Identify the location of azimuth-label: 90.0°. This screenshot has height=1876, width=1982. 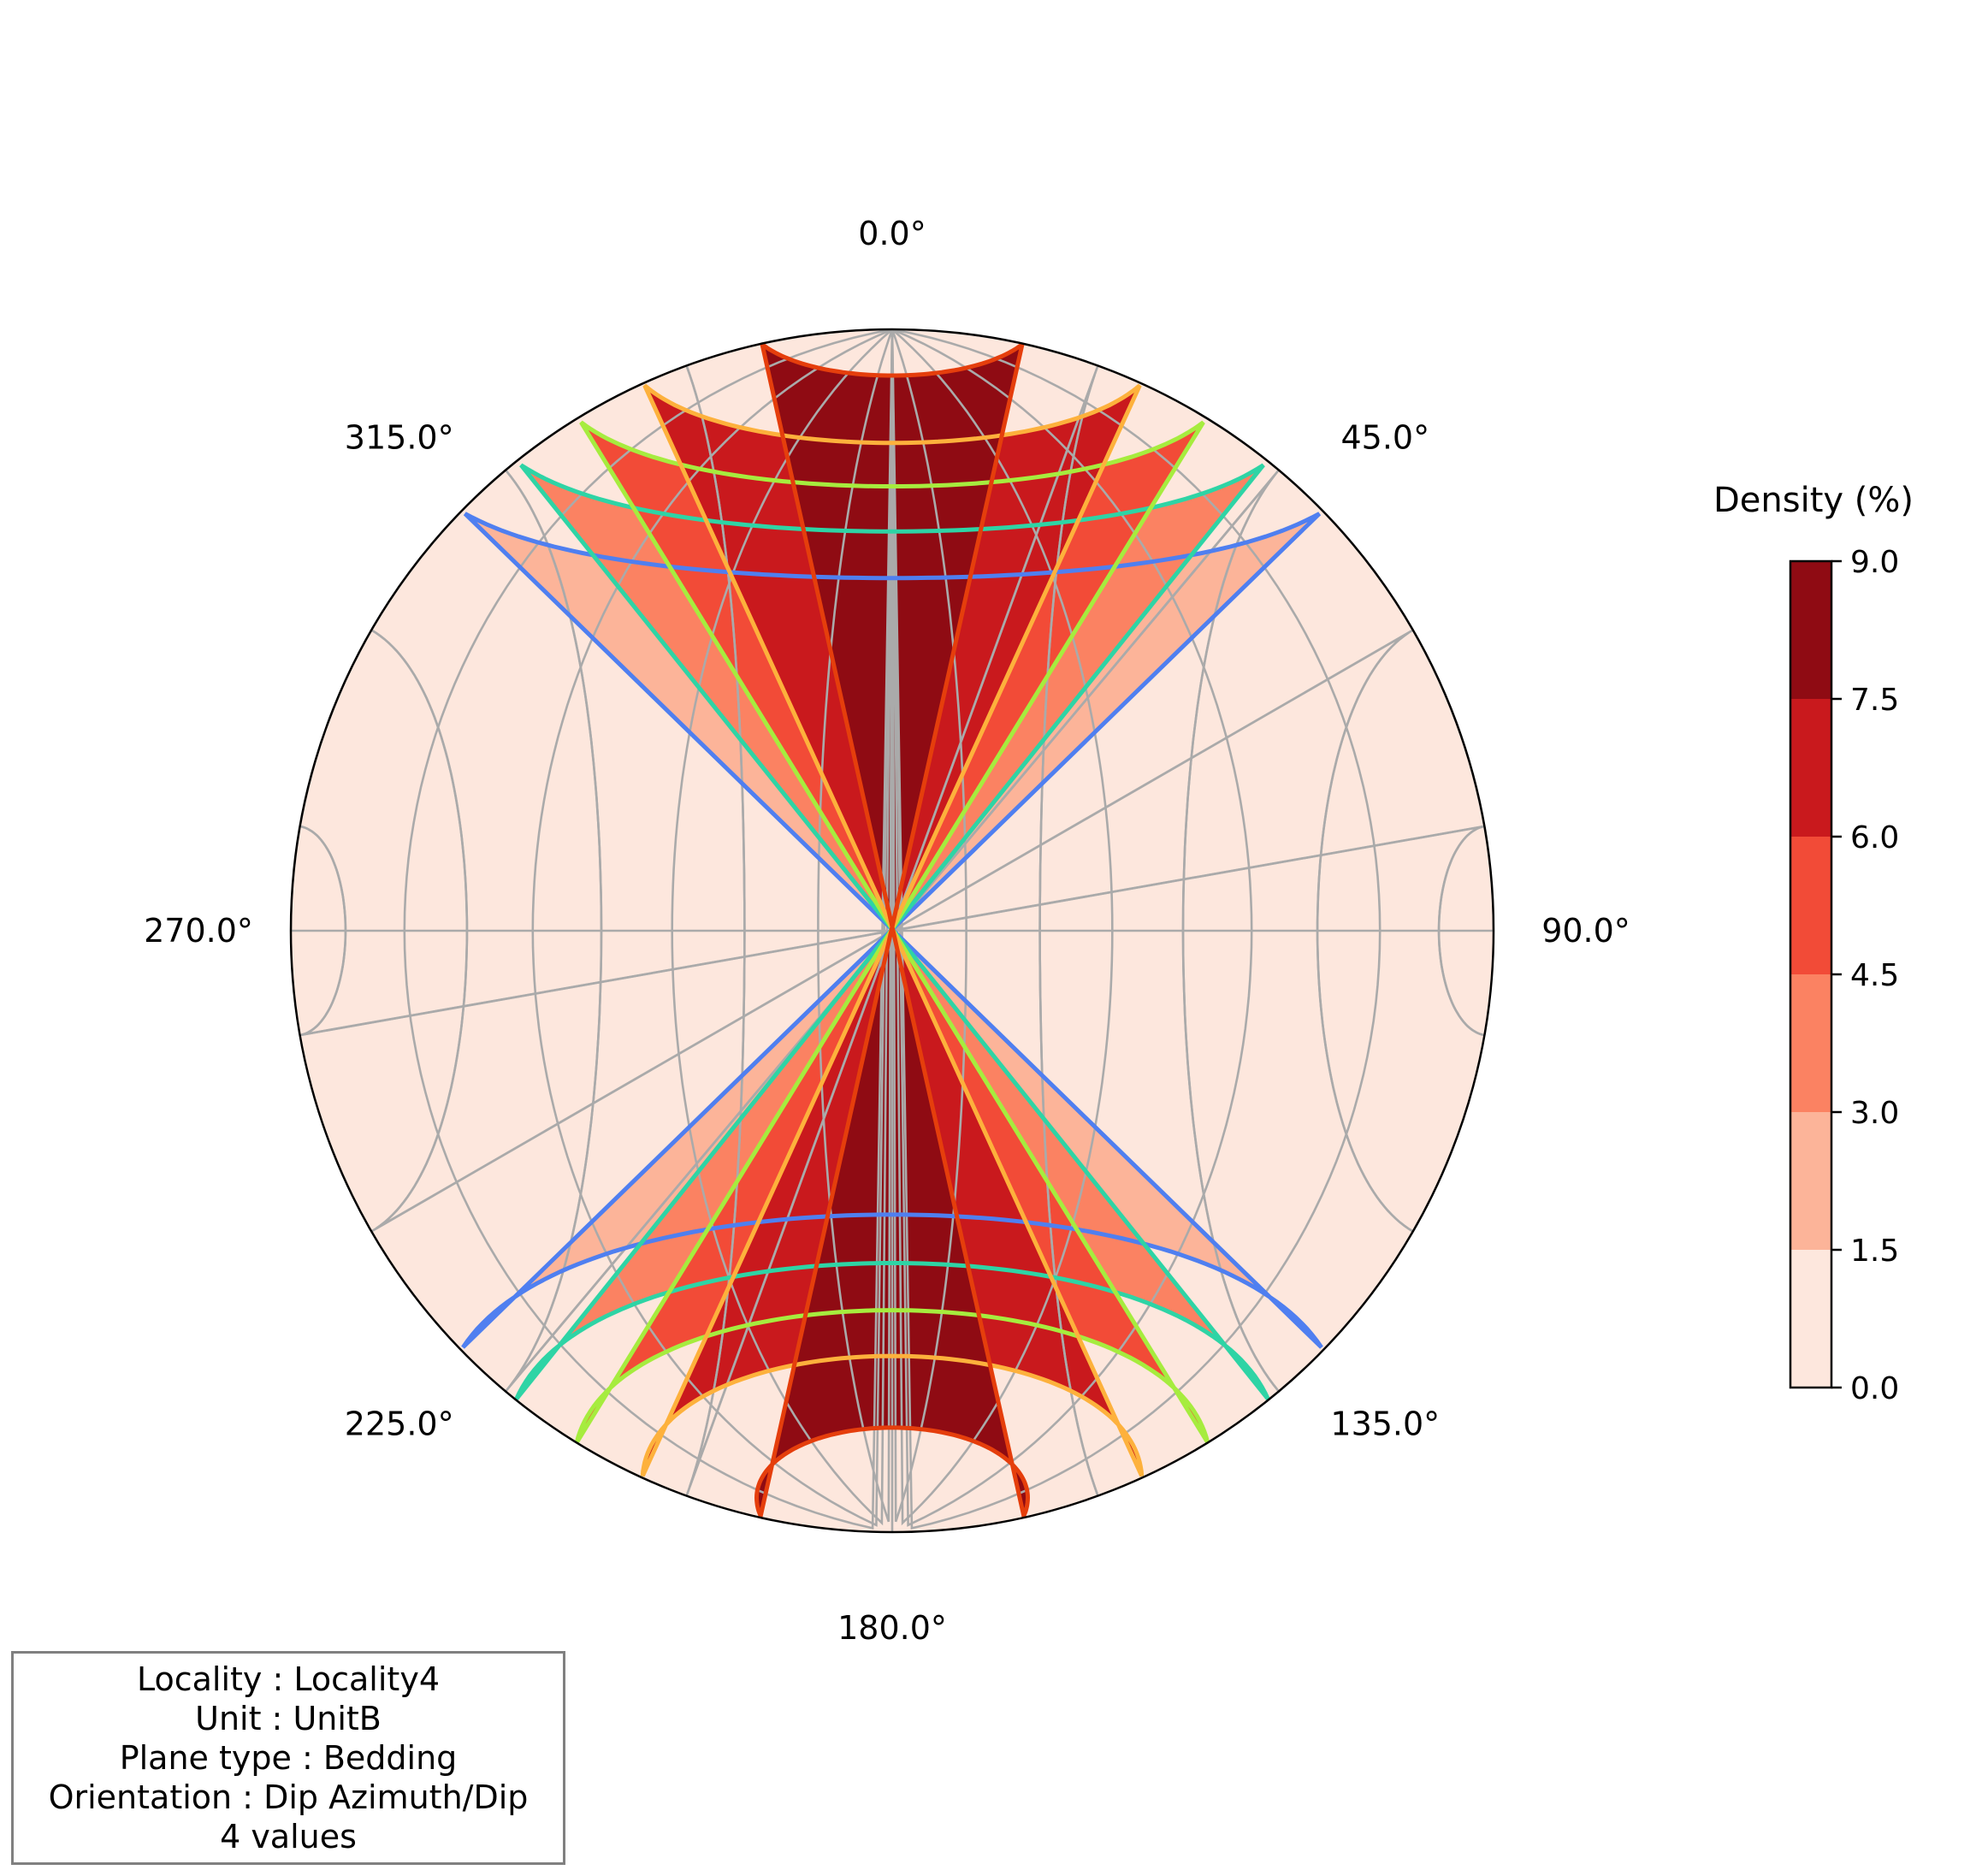
(1586, 931).